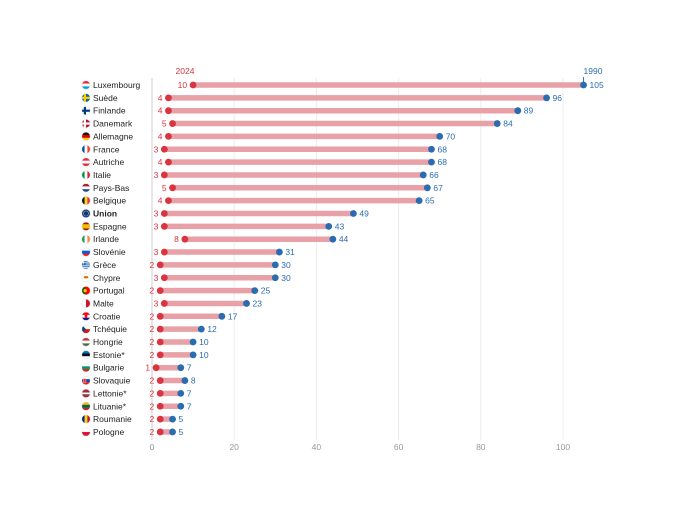  I want to click on value-1990-label: 96, so click(558, 98).